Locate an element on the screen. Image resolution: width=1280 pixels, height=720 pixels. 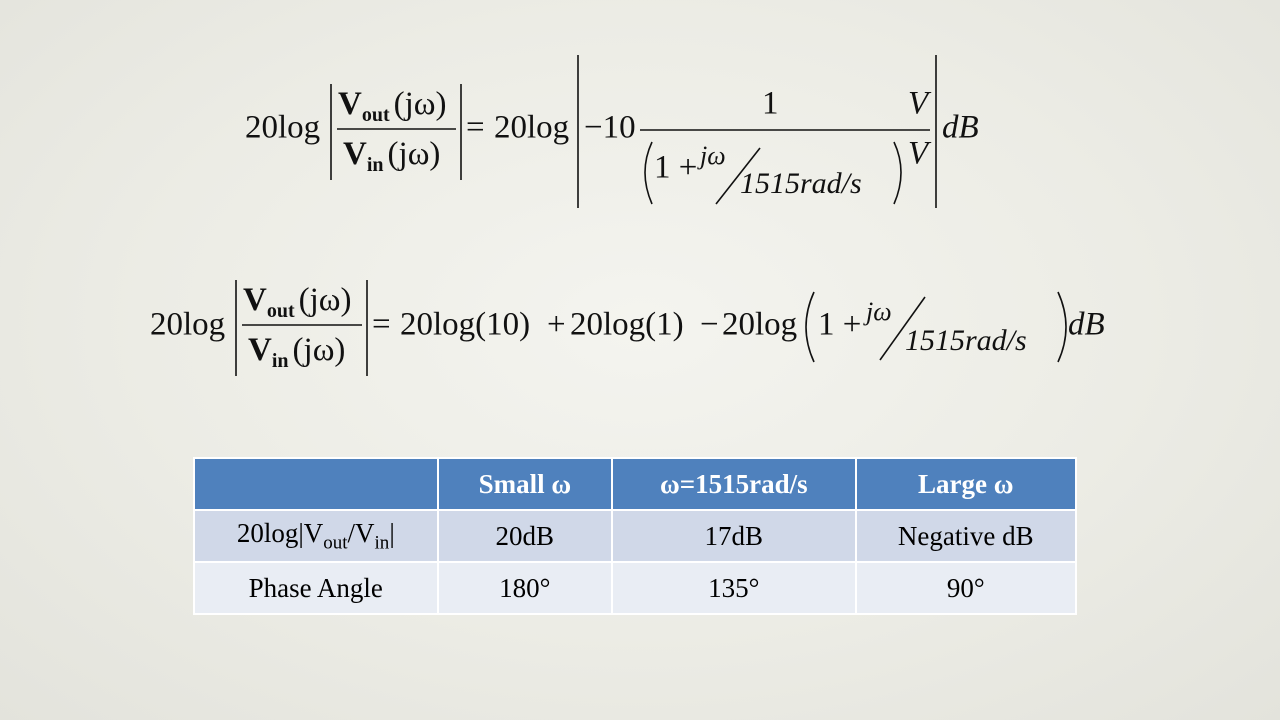
row-label: 20log|Vout/Vin| is located at coordinates (316, 536).